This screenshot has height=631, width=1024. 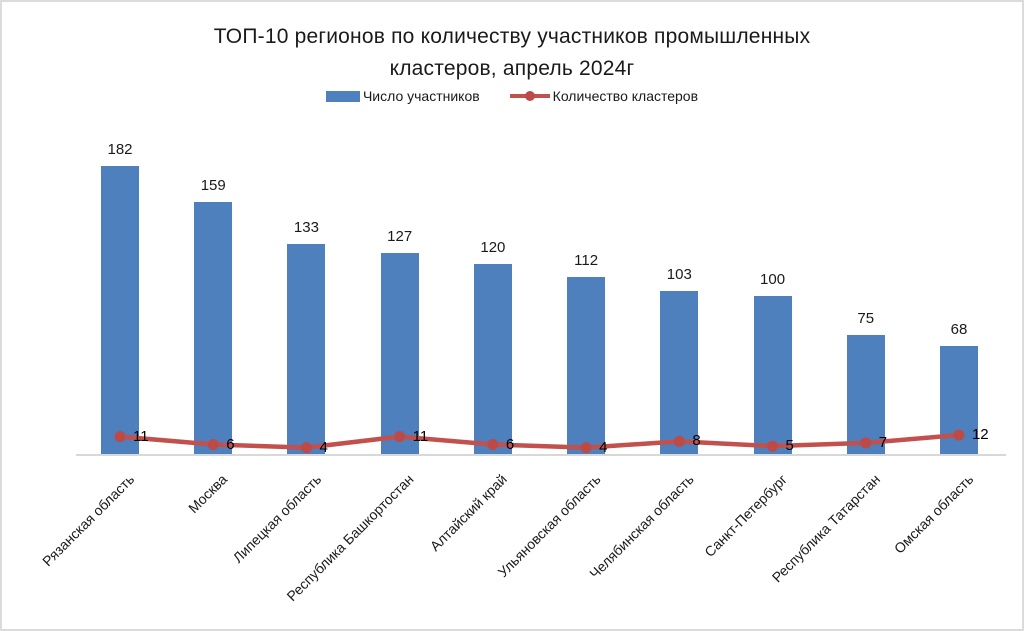 I want to click on legend-item-clusters: Количество кластеров, so click(x=604, y=96).